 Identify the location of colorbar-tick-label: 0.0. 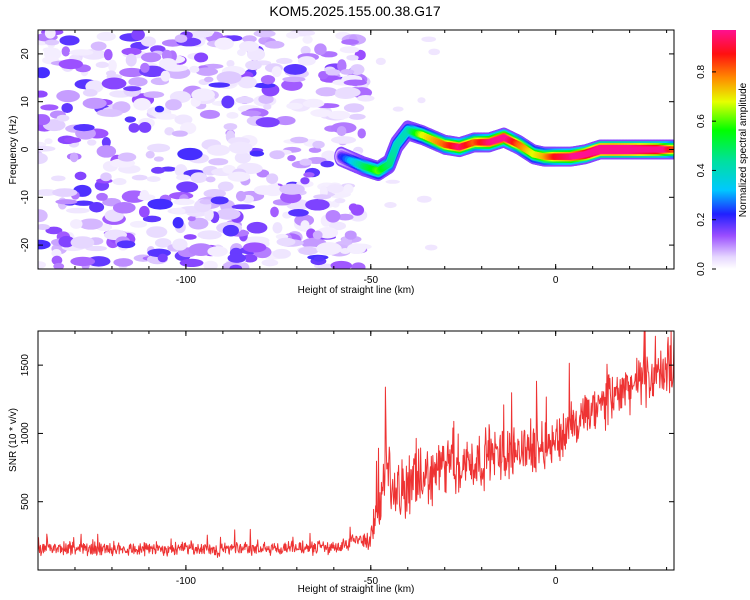
(701, 269).